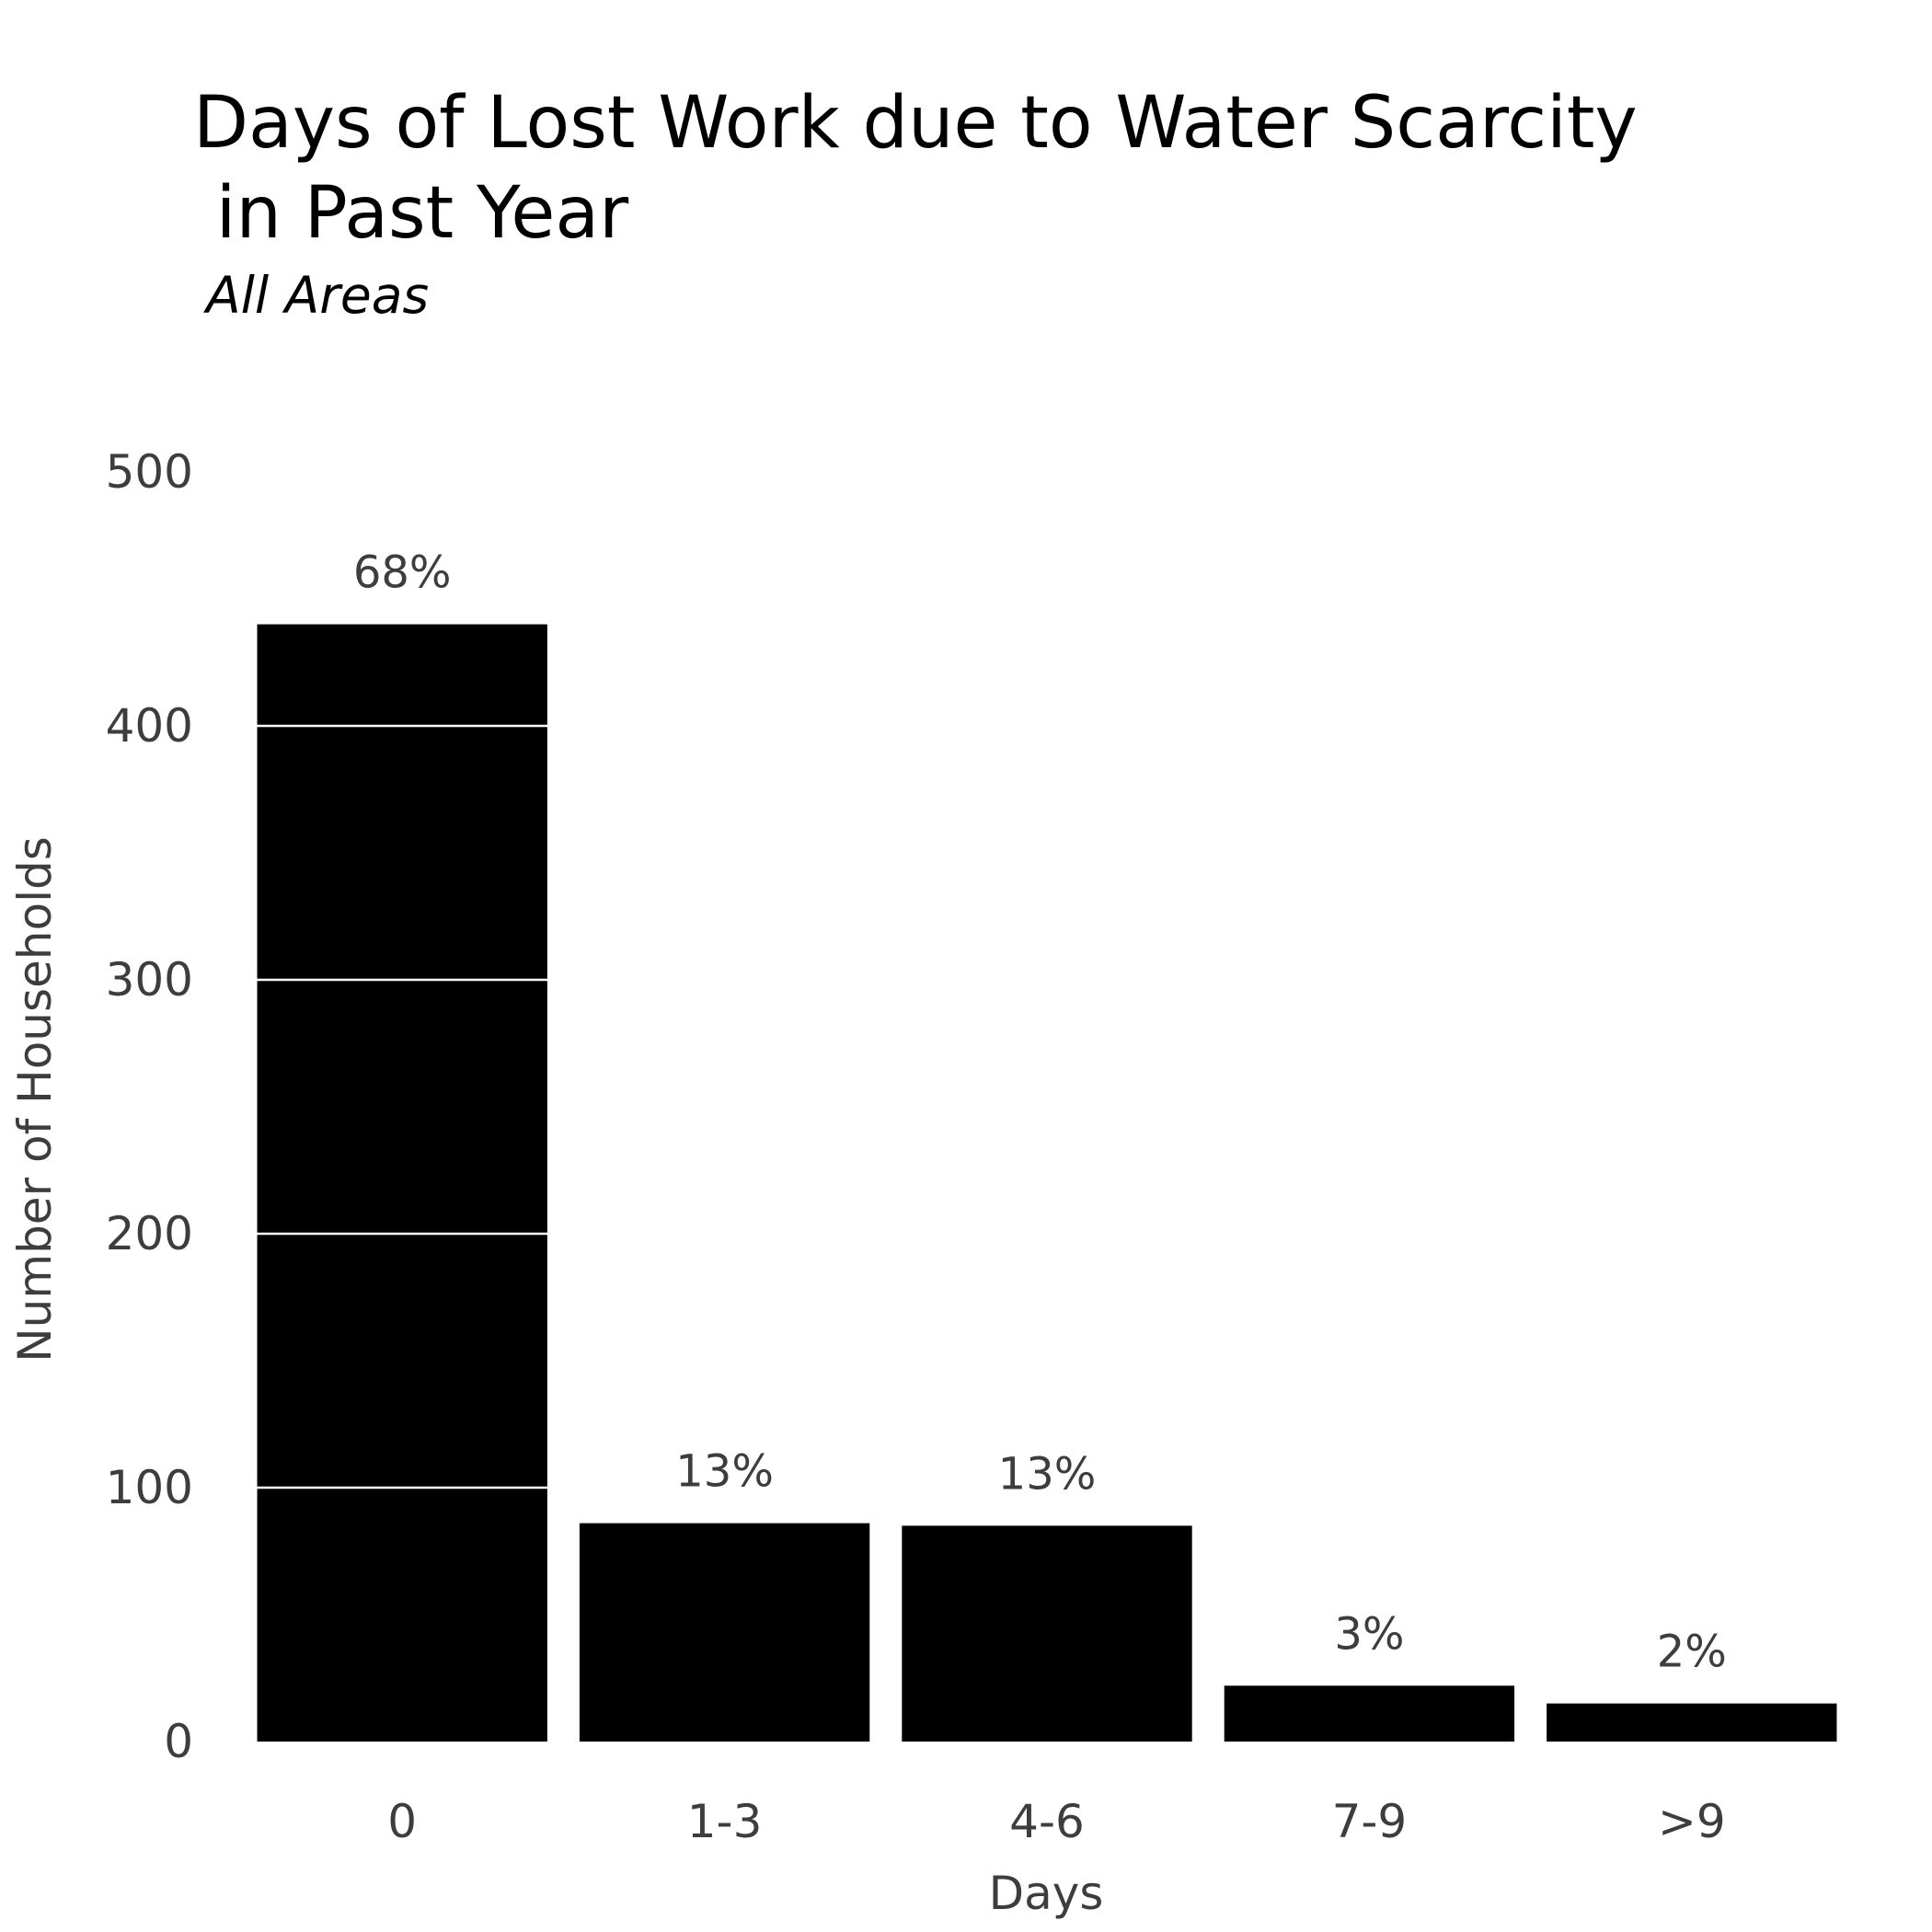 The height and width of the screenshot is (1932, 1932). I want to click on data-label-4: 2%, so click(1692, 1652).